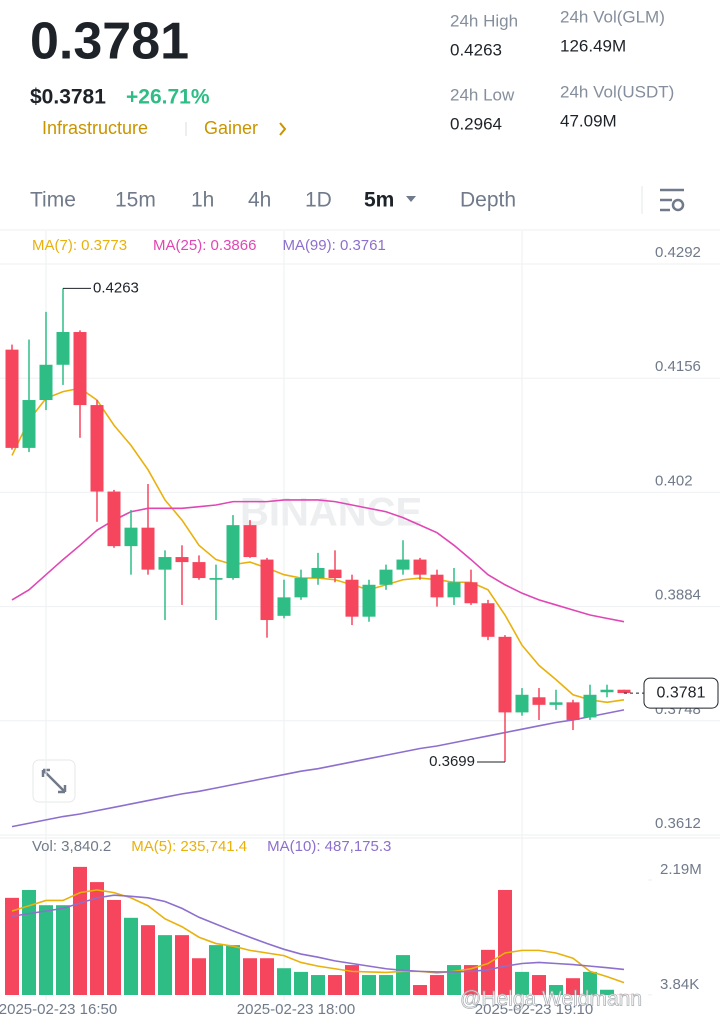  Describe the element at coordinates (135, 200) in the screenshot. I see `tab: 15m` at that location.